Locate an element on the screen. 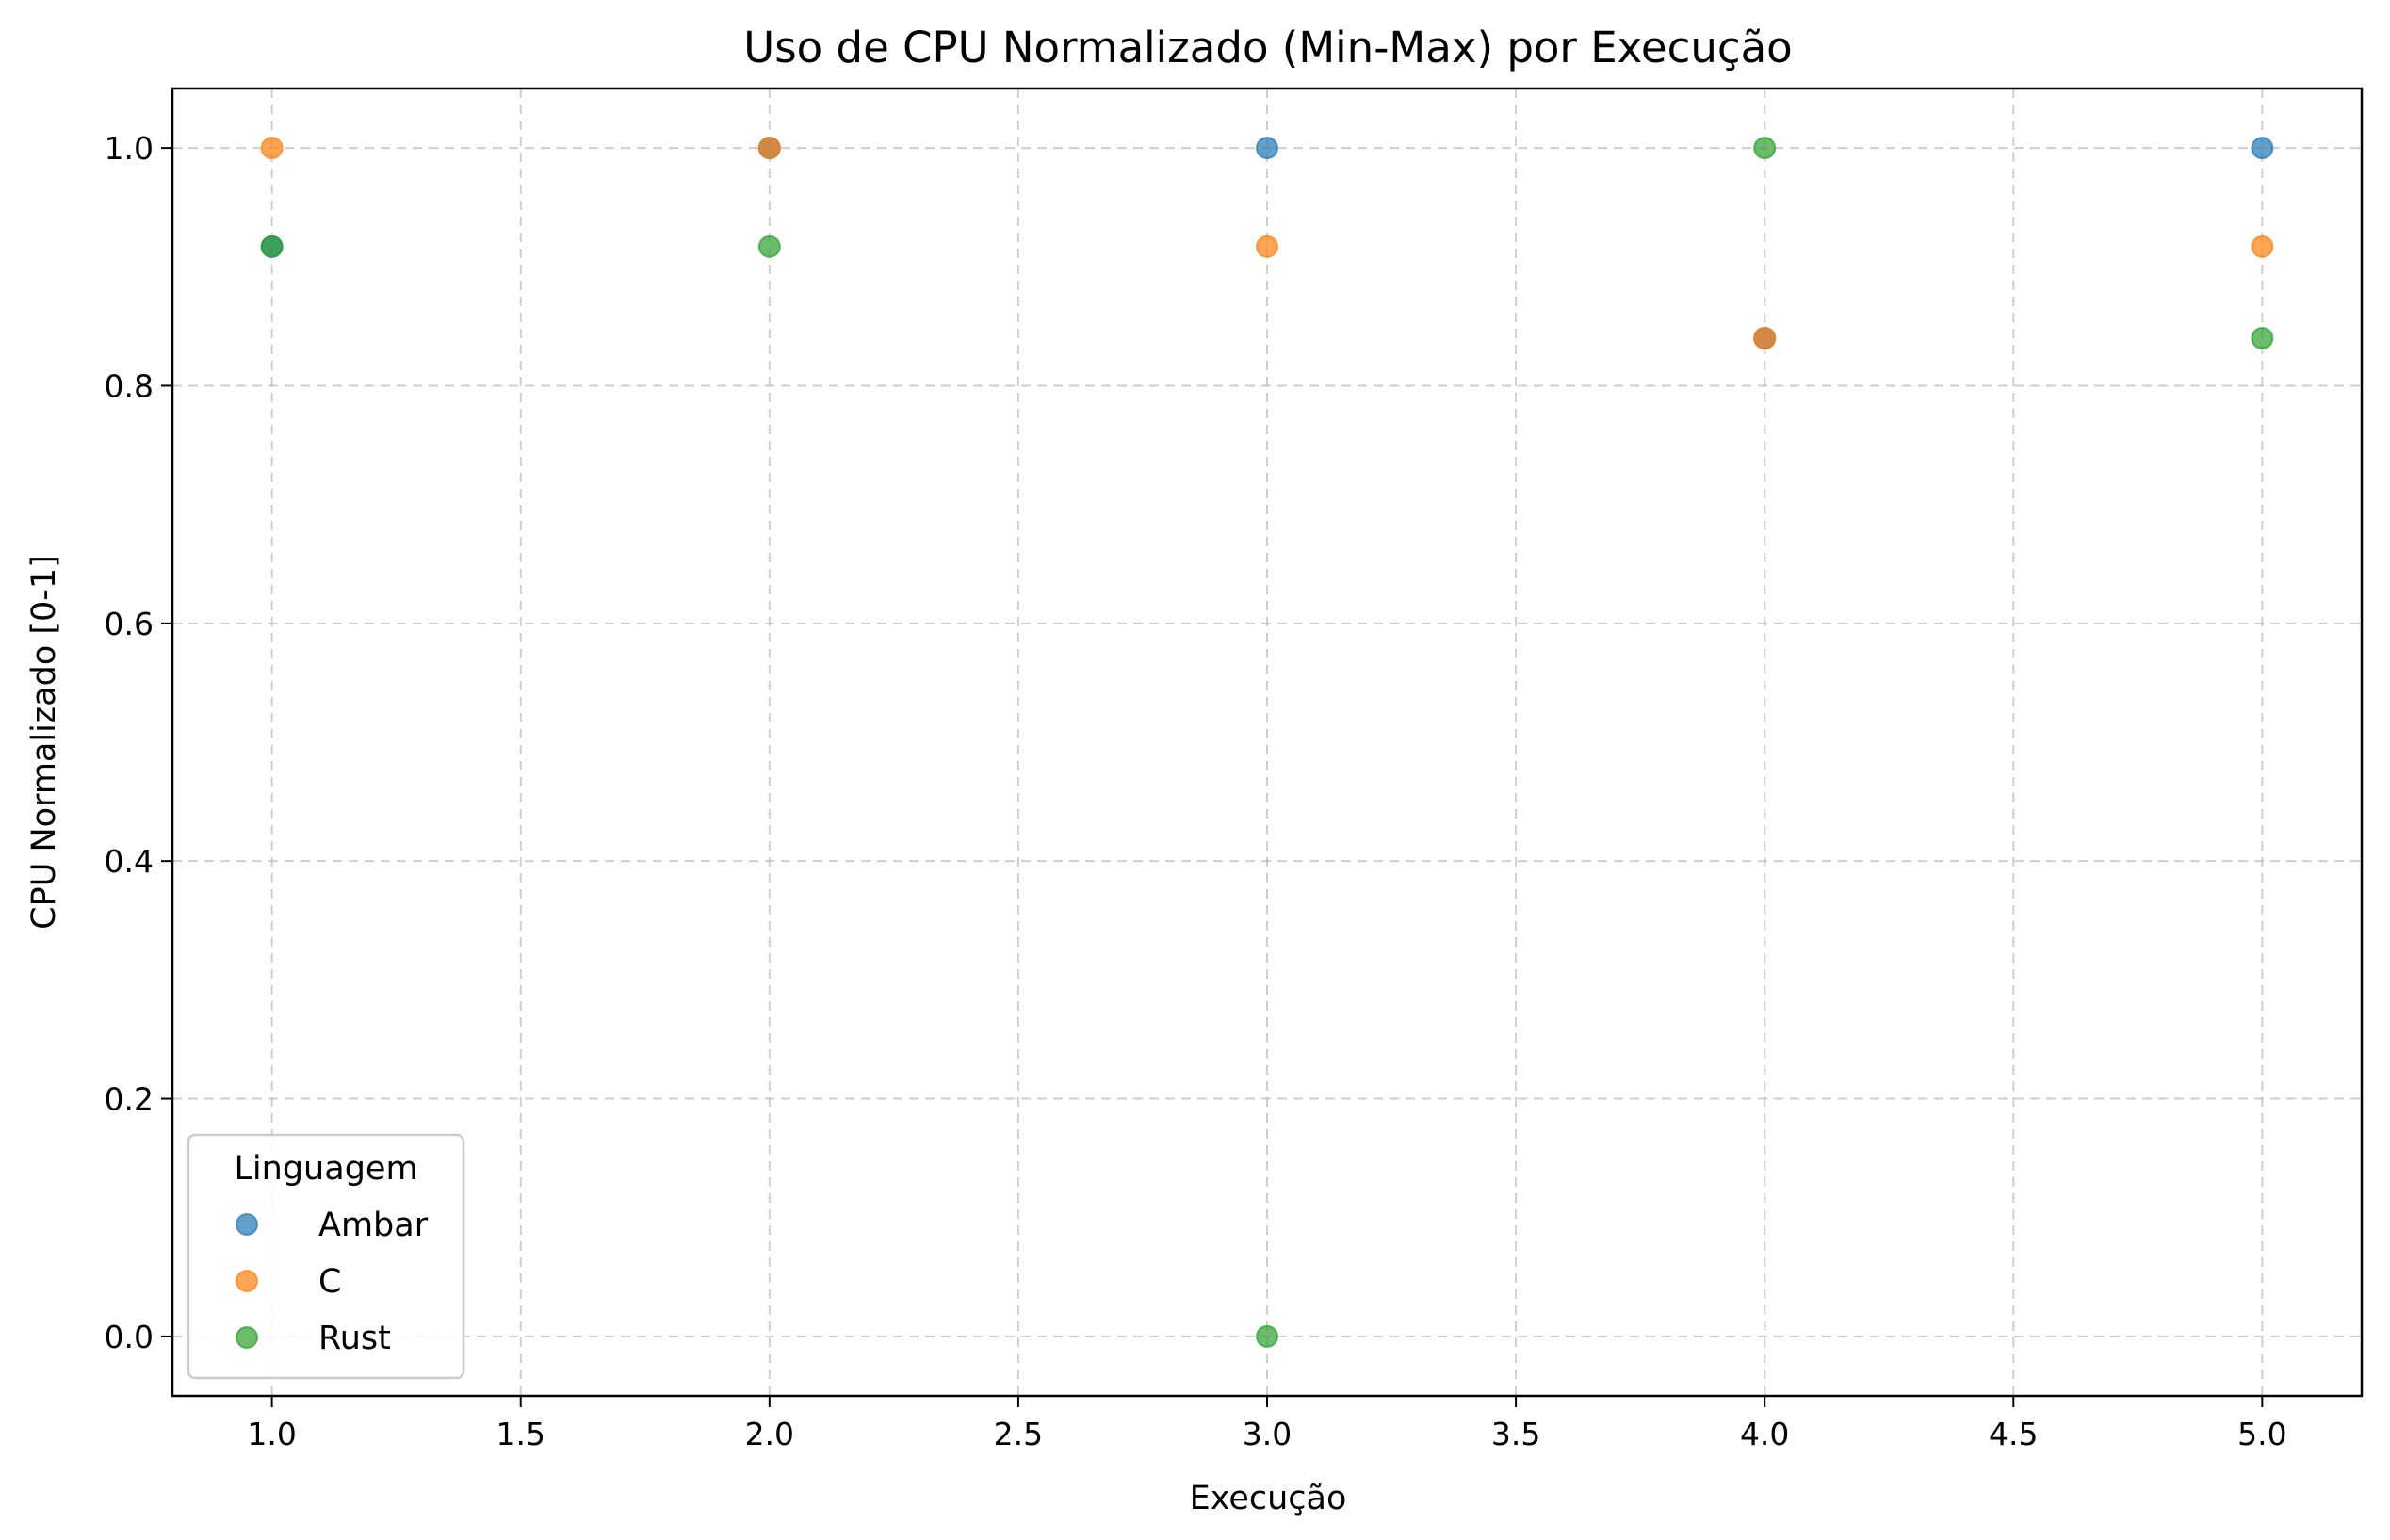  y-tick-label: 0.2 is located at coordinates (129, 1099).